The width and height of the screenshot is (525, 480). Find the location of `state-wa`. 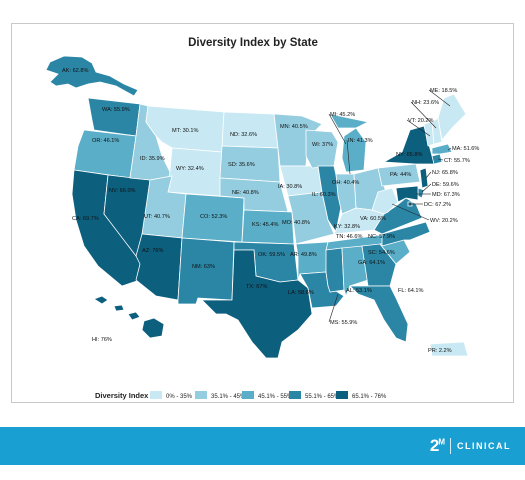

state-wa is located at coordinates (114, 117).